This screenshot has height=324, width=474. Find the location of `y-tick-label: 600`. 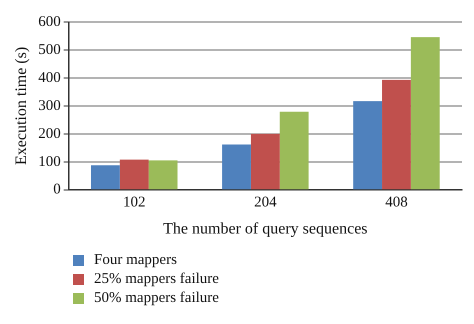

y-tick-label: 600 is located at coordinates (49, 22).